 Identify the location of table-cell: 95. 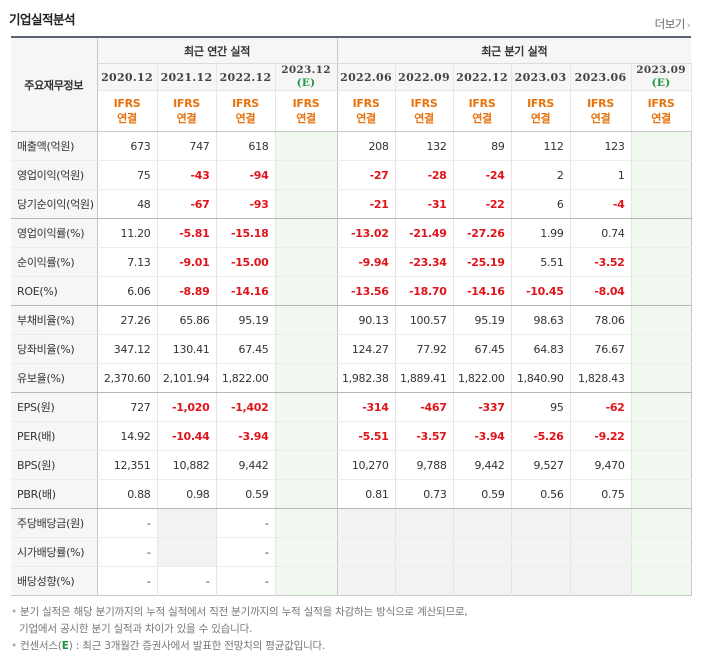
(541, 407).